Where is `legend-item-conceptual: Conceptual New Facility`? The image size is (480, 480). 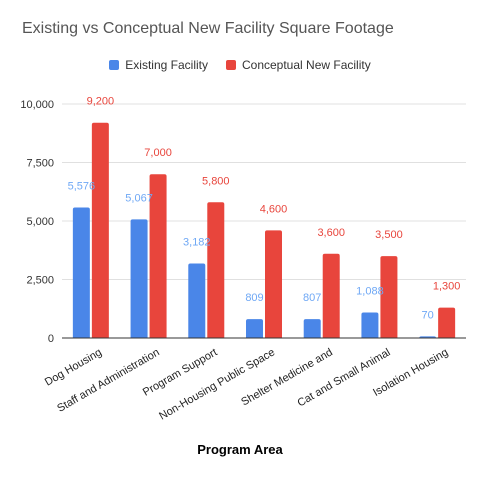
legend-item-conceptual: Conceptual New Facility is located at coordinates (298, 65).